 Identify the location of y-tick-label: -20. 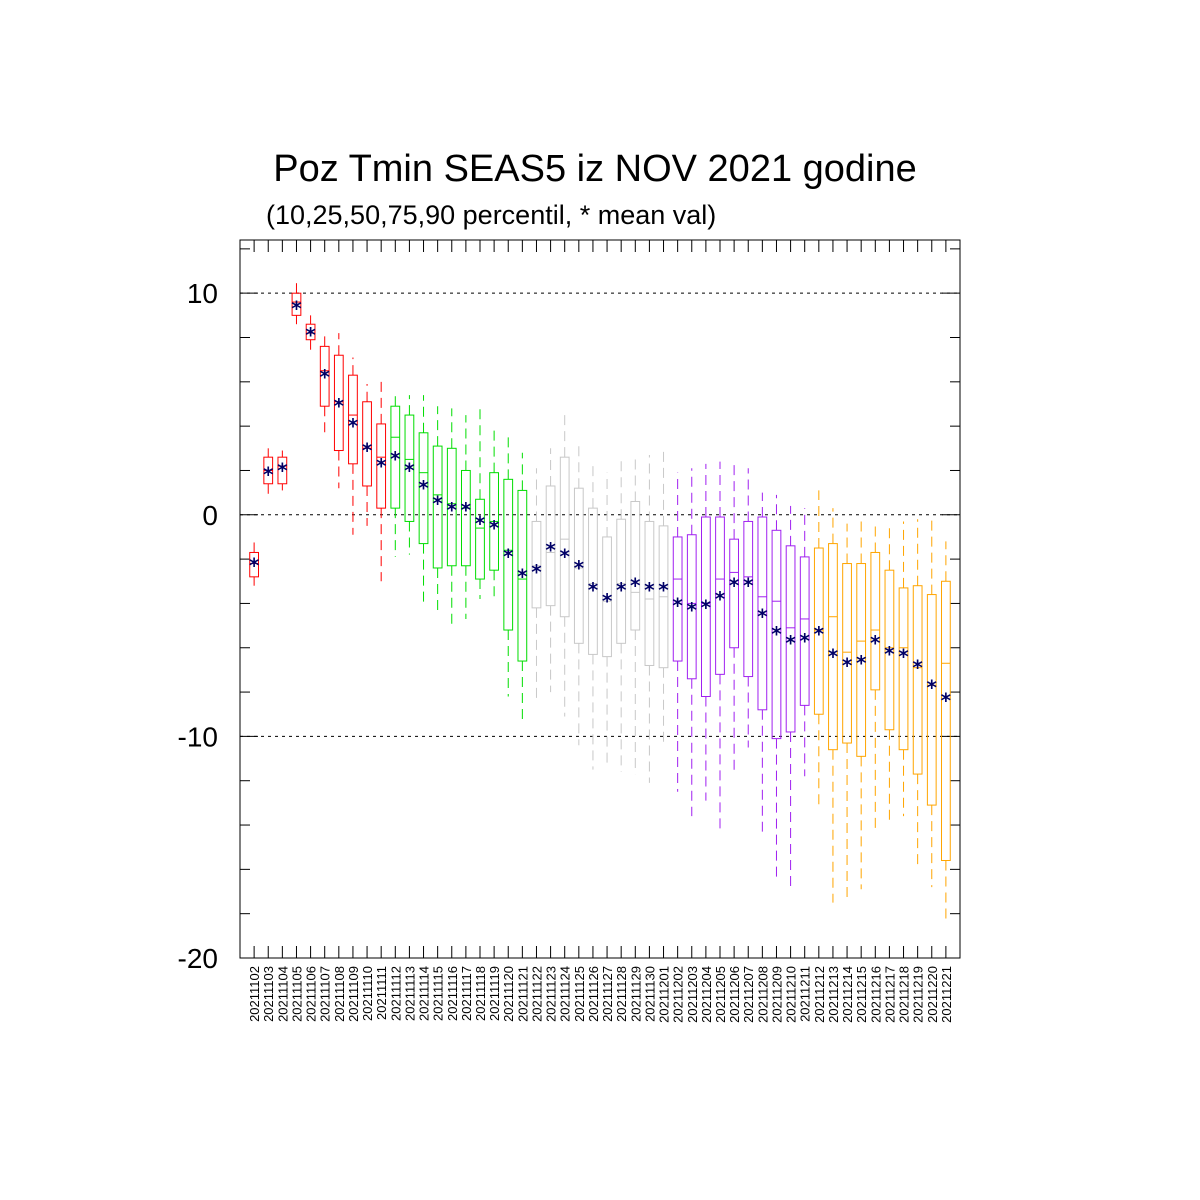
(198, 958).